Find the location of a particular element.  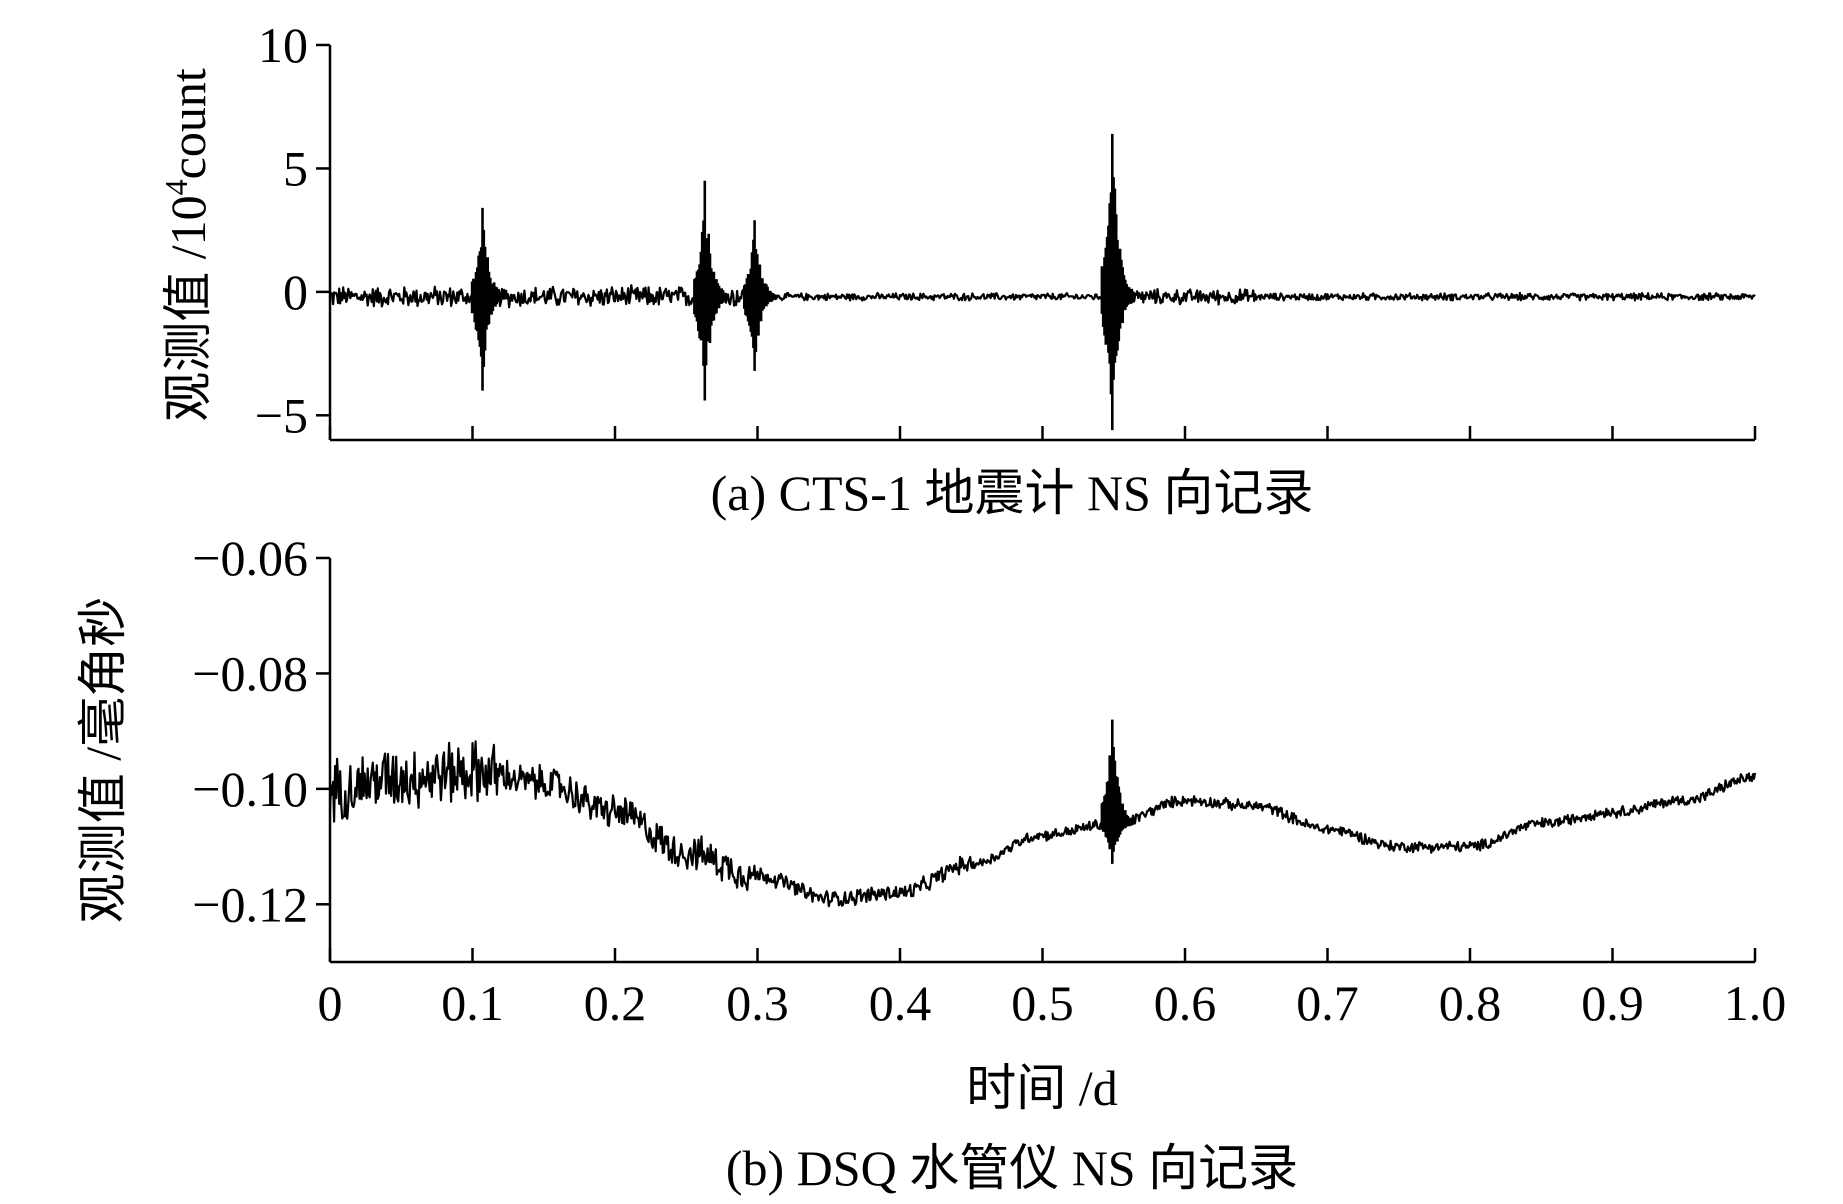

panel-b-x-tick-label: 0.7 is located at coordinates (1327, 1003).